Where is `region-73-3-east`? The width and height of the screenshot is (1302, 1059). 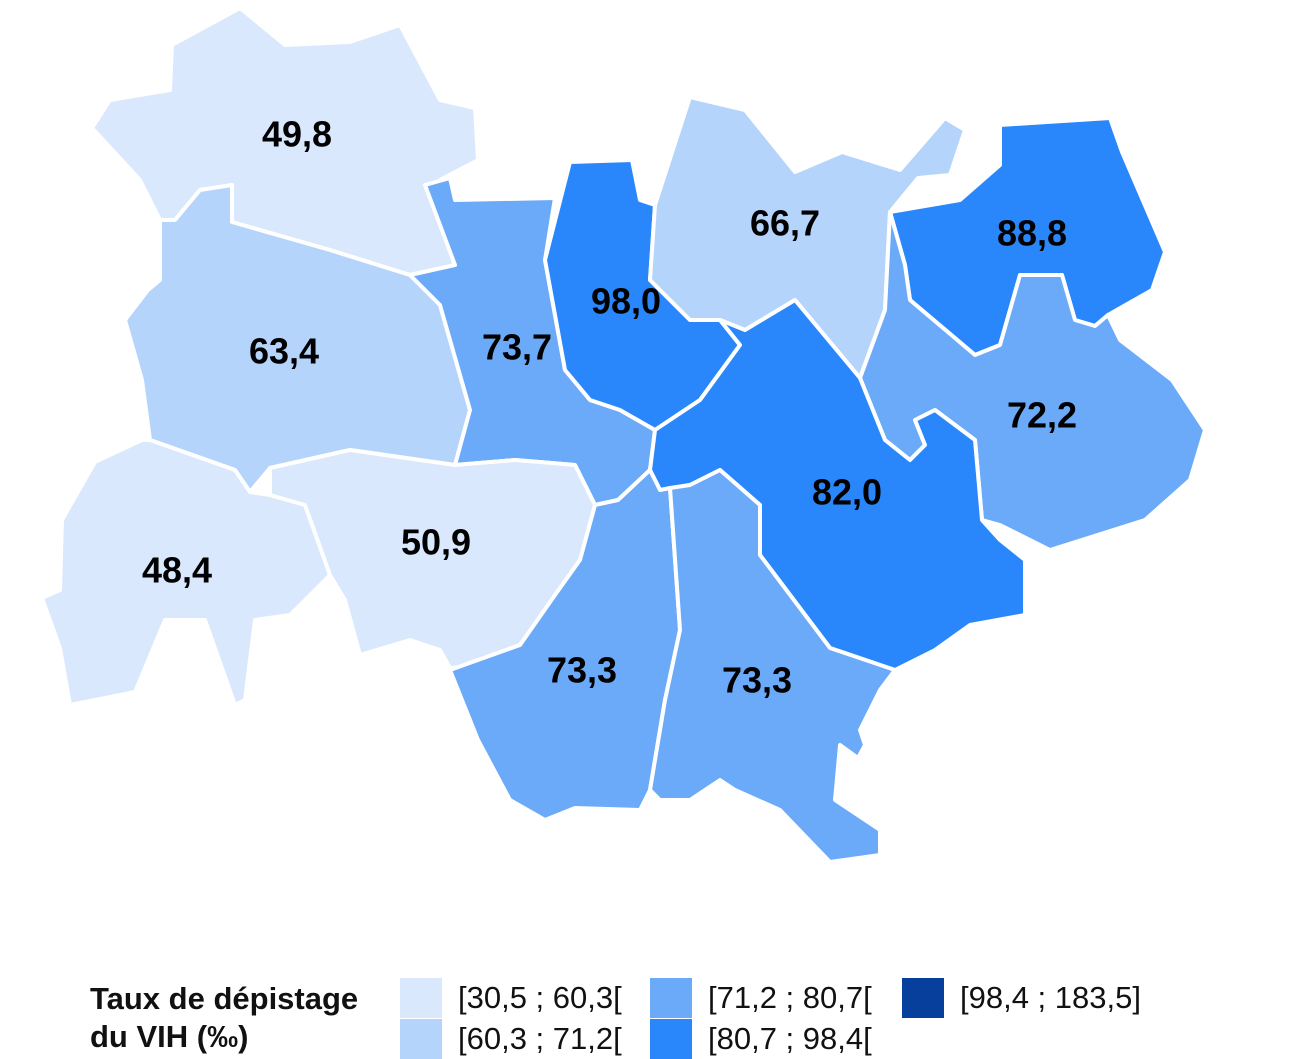 region-73-3-east is located at coordinates (772, 666).